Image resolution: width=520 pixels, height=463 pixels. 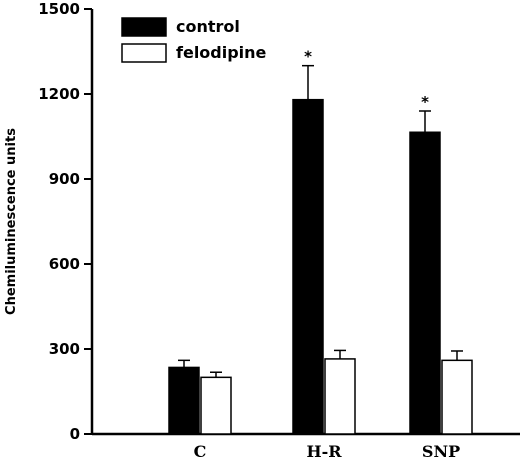 What do you see at coordinates (208, 26) in the screenshot?
I see `legend-label-control: control` at bounding box center [208, 26].